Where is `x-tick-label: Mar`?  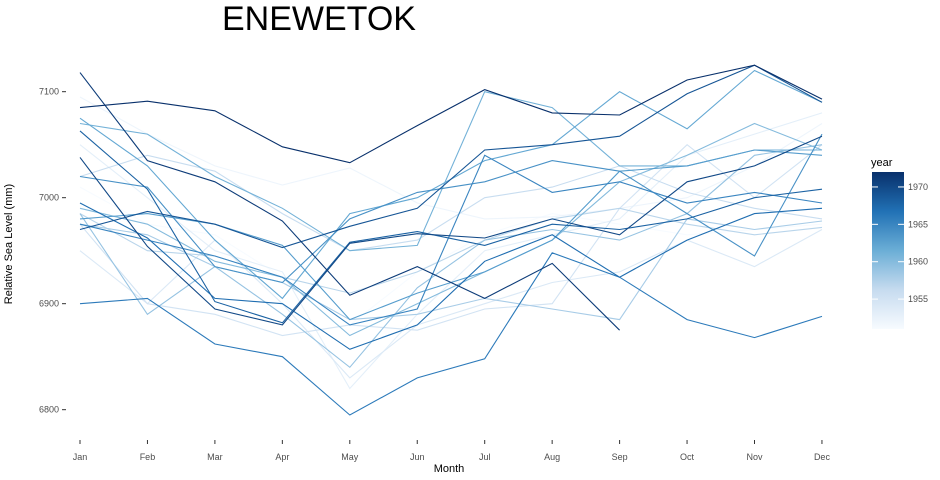 x-tick-label: Mar is located at coordinates (215, 457).